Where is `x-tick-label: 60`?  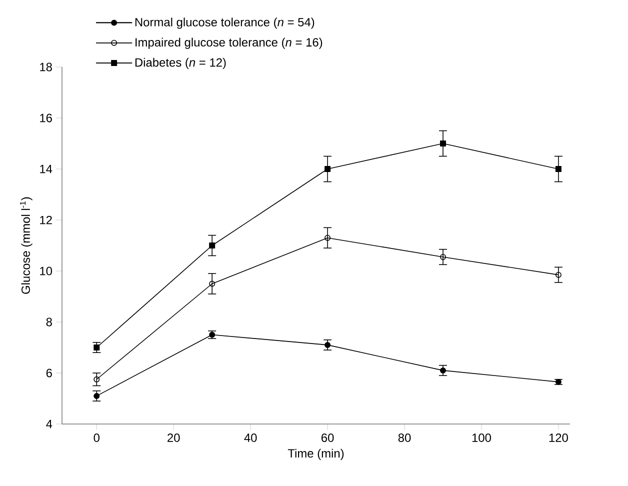
x-tick-label: 60 is located at coordinates (328, 438).